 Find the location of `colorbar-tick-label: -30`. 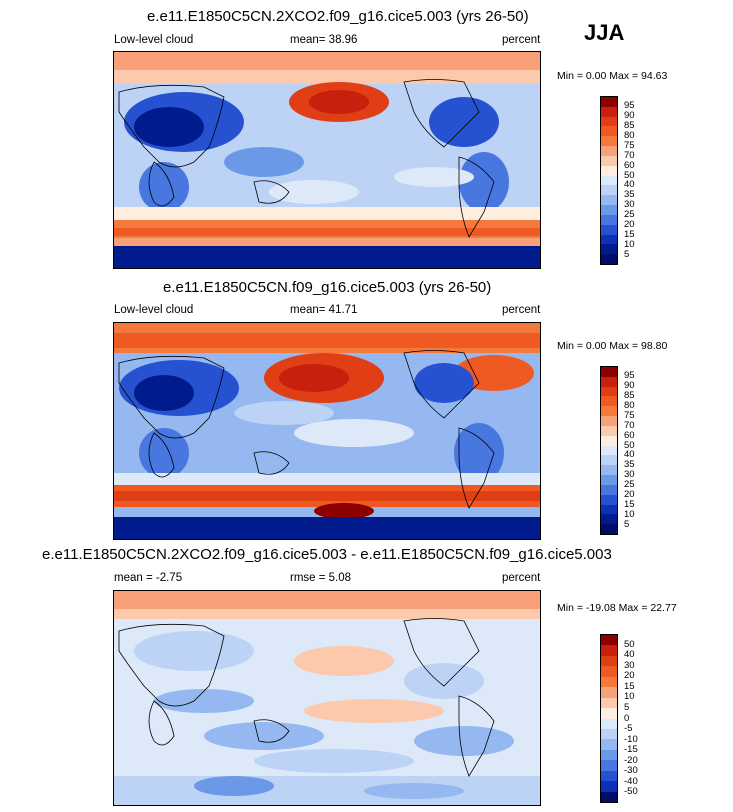

colorbar-tick-label: -30 is located at coordinates (631, 771).